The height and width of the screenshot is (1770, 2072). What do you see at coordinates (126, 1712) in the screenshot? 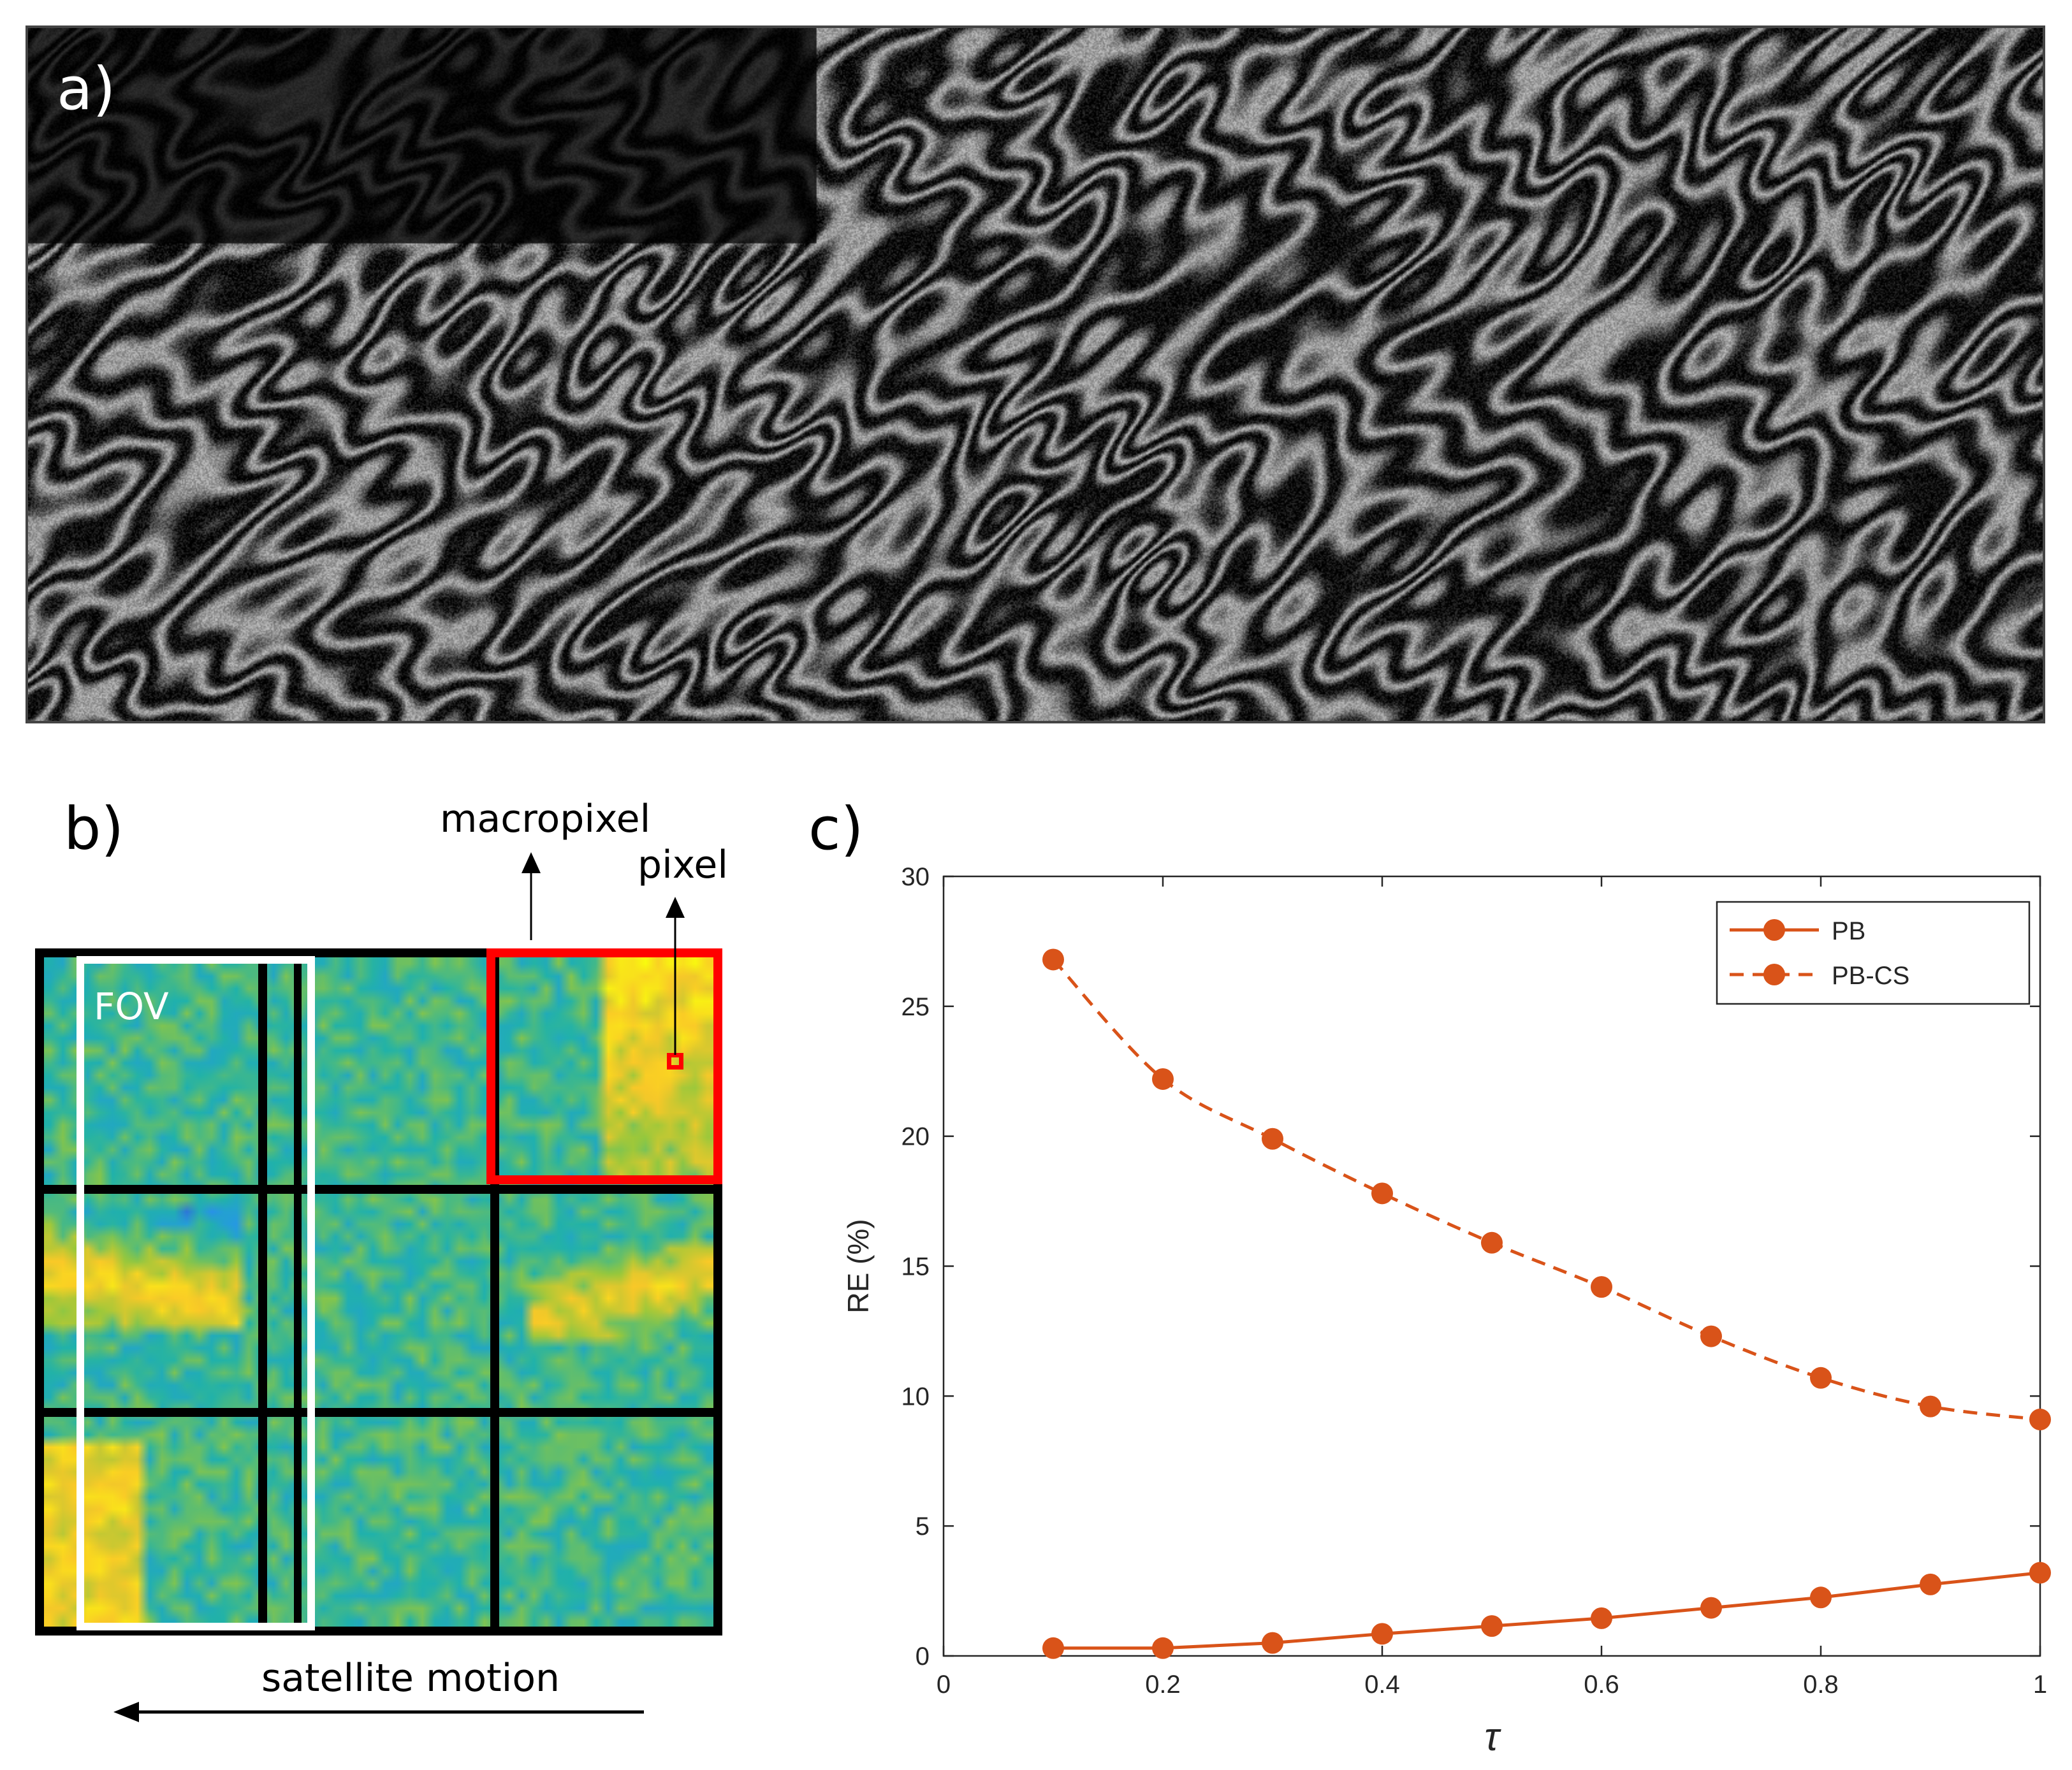
I see `satellite-motion-arrowhead` at bounding box center [126, 1712].